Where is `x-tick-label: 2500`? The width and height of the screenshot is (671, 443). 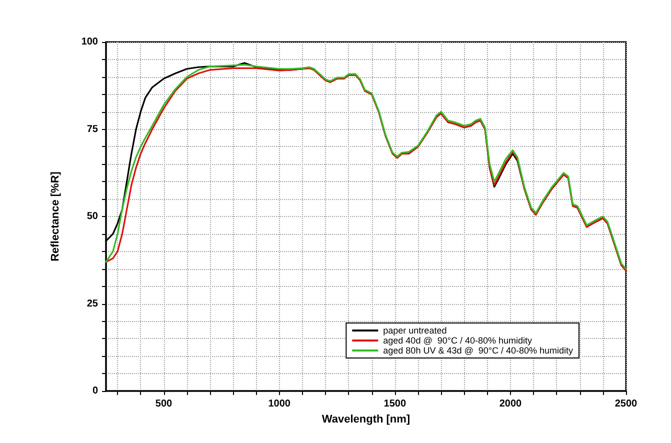 x-tick-label: 2500 is located at coordinates (626, 404).